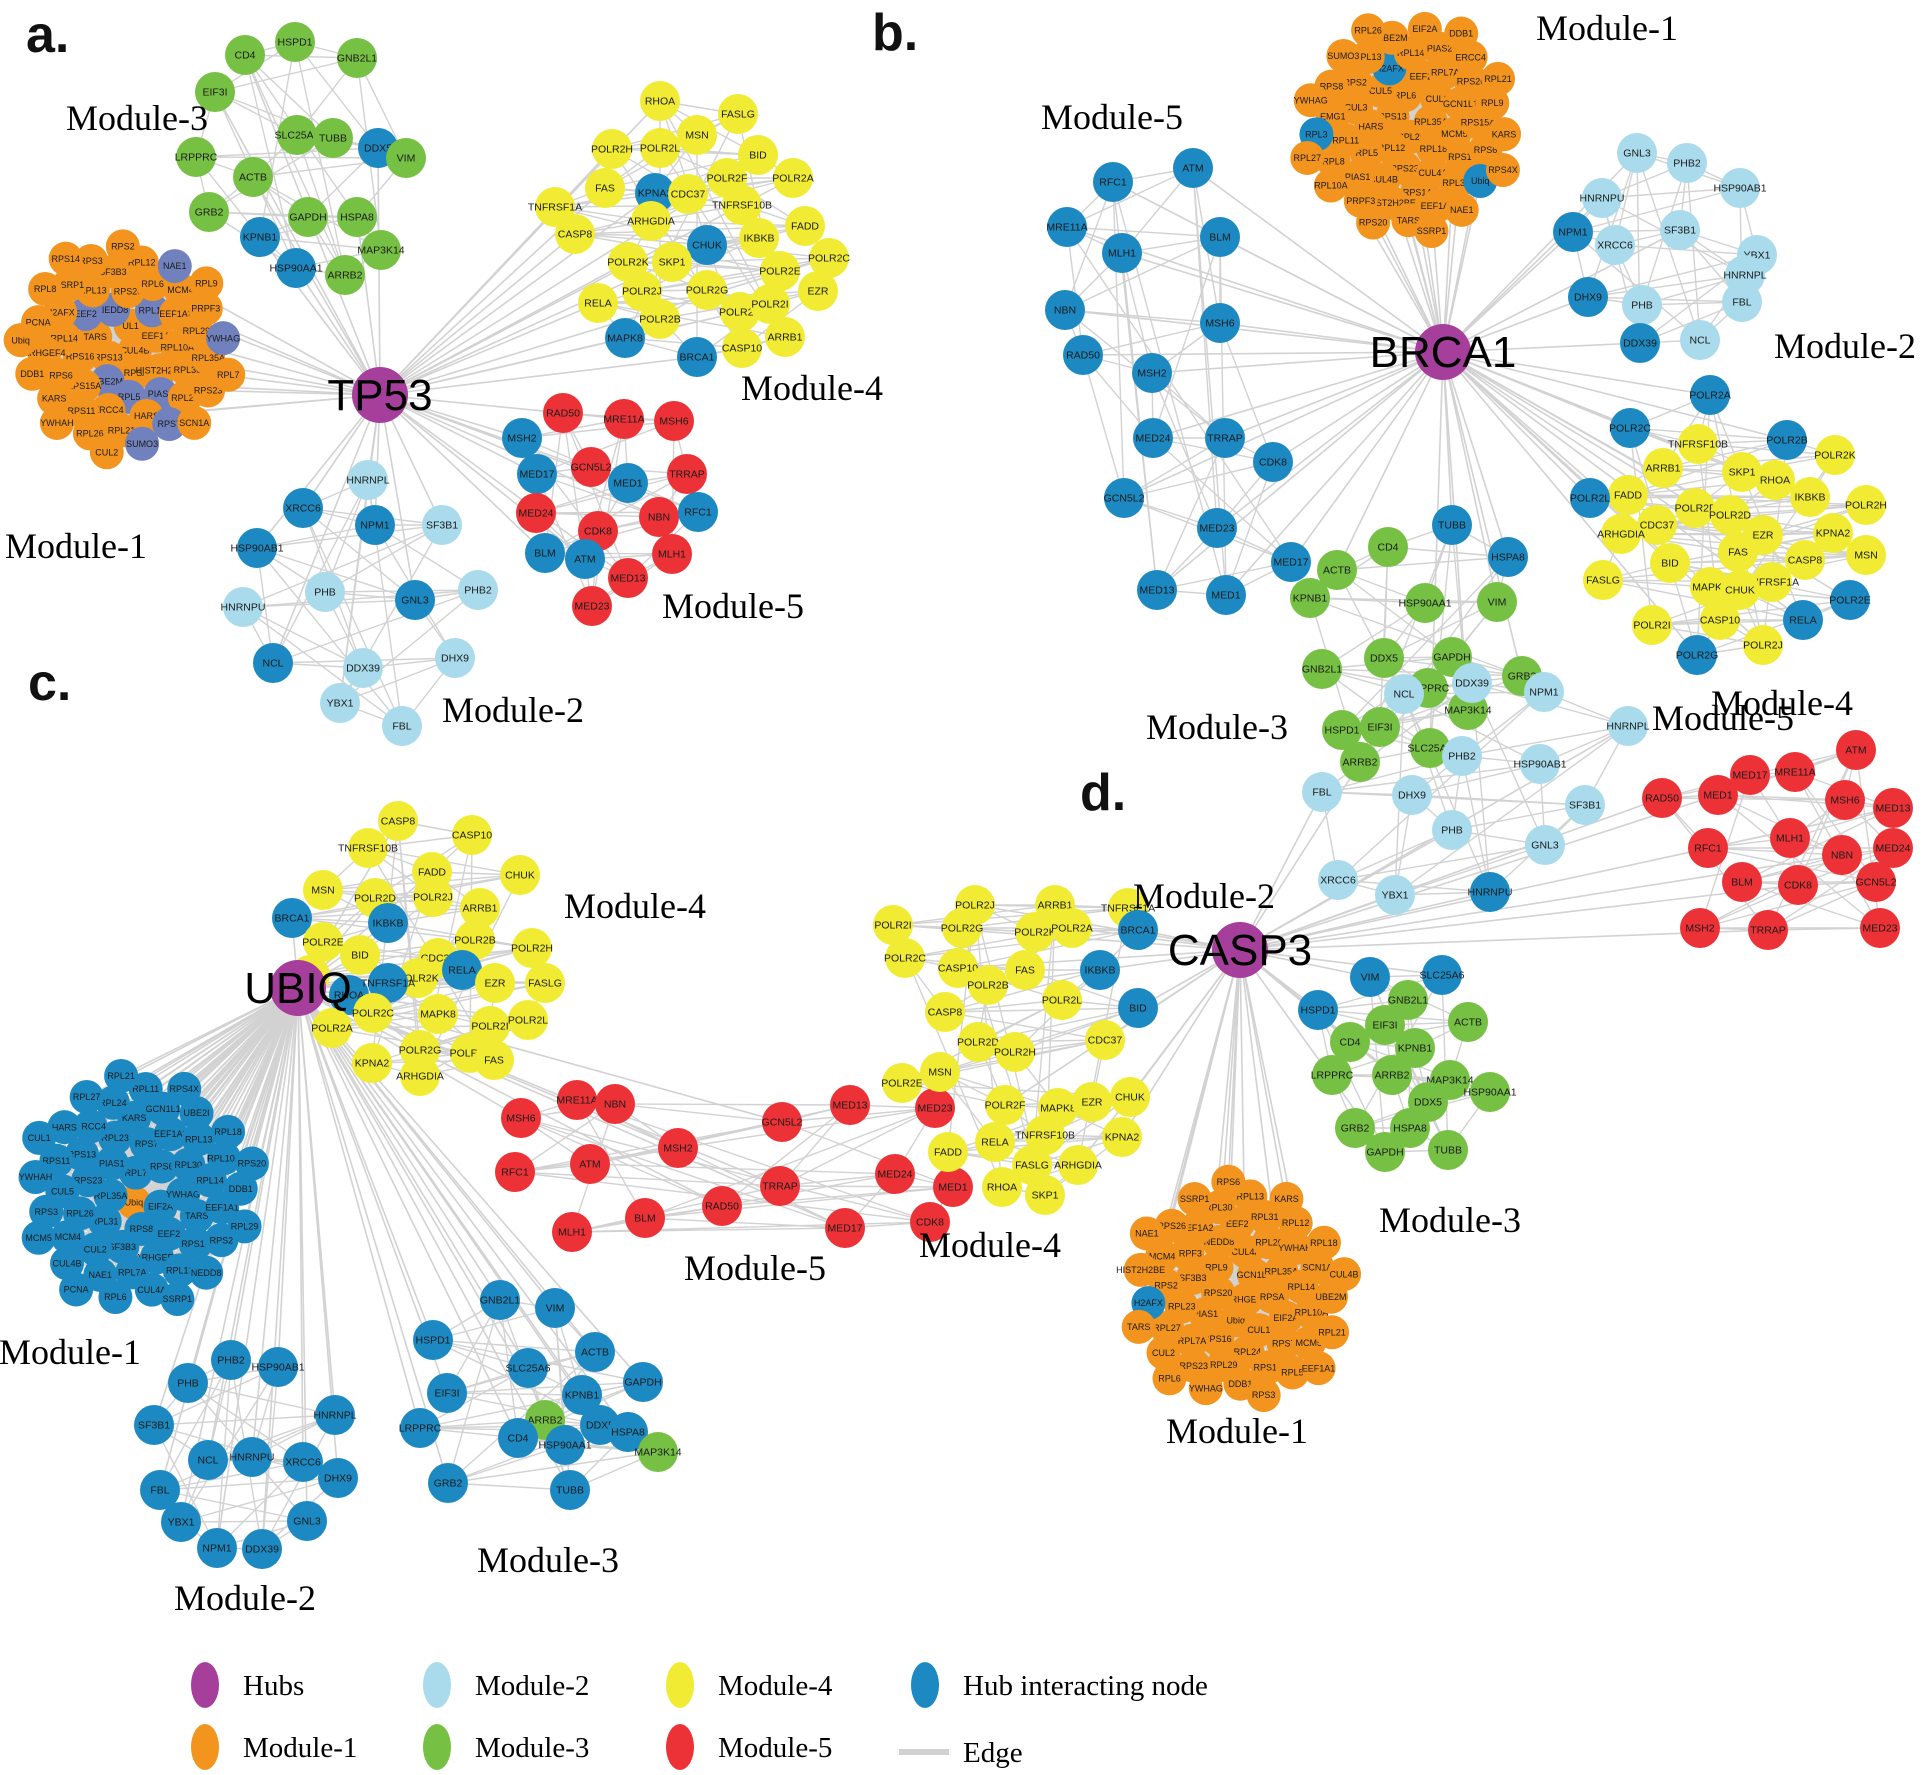  Describe the element at coordinates (113, 310) in the screenshot. I see `gene-label-NEDD8: NEDD8` at that location.